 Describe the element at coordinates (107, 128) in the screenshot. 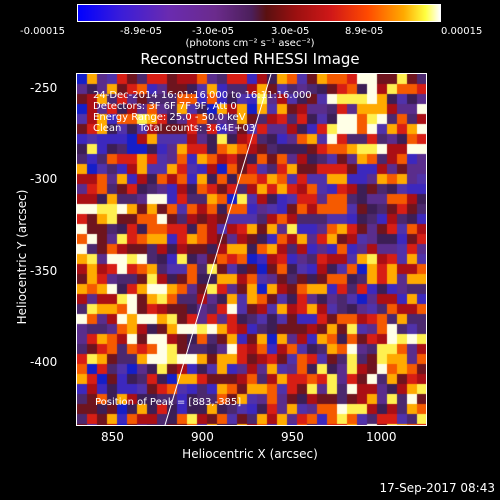

I see `method-text: Clean` at that location.